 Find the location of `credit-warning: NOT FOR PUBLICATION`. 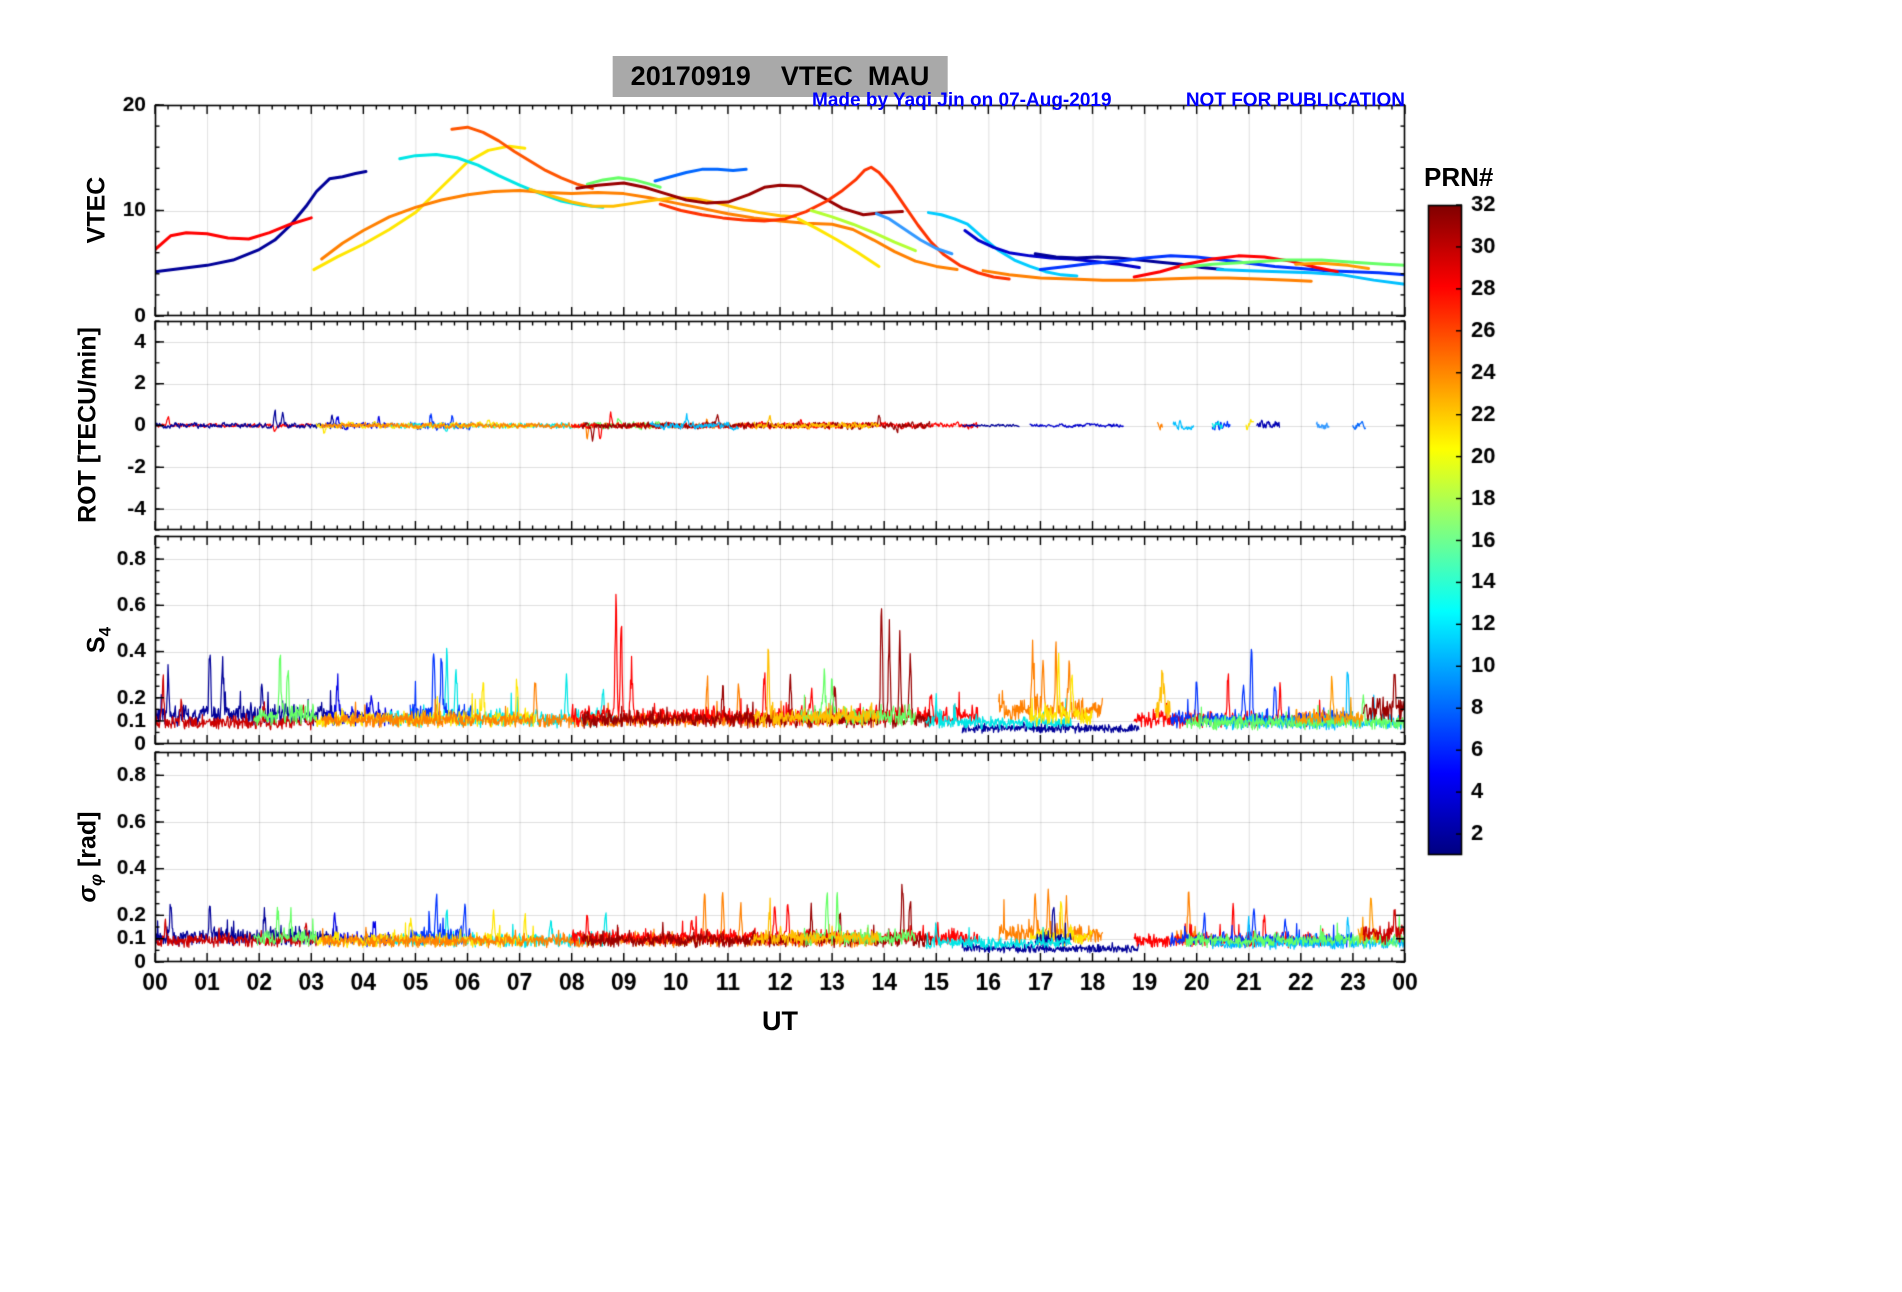

credit-warning: NOT FOR PUBLICATION is located at coordinates (1295, 100).